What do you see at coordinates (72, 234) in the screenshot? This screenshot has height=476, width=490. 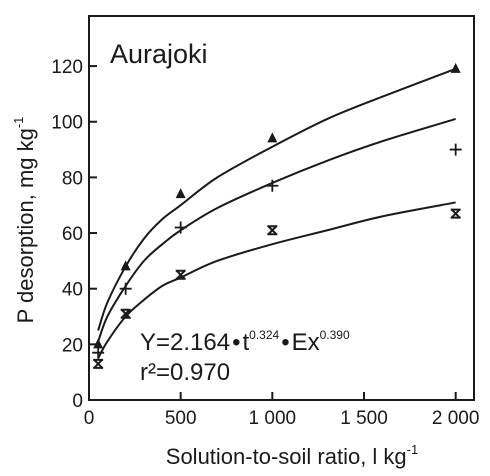 I see `y-tick-label: 60` at bounding box center [72, 234].